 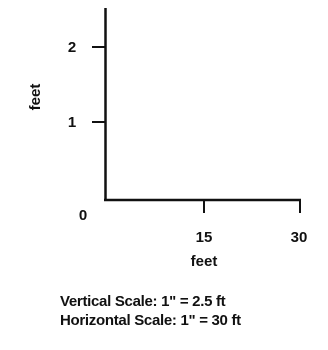 What do you see at coordinates (72, 122) in the screenshot?
I see `y-tick-label-1: 1` at bounding box center [72, 122].